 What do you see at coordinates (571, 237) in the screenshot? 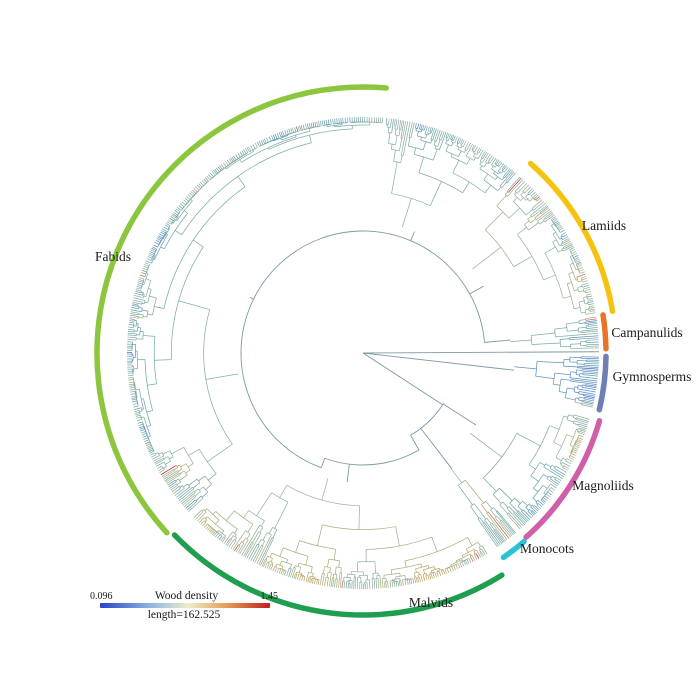
I see `clade-arc-lamiids` at bounding box center [571, 237].